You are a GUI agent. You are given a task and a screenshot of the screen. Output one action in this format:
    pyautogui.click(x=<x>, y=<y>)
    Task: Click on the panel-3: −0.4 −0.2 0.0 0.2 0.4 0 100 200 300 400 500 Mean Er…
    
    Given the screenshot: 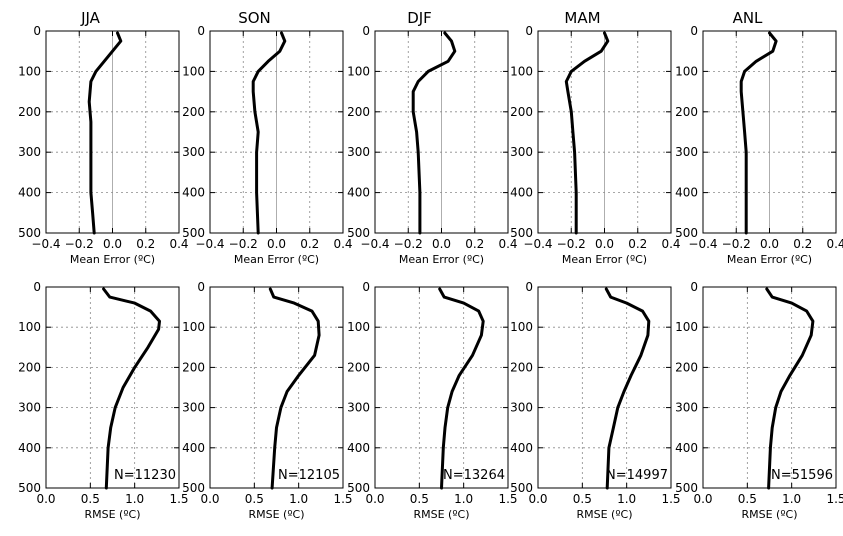 What is the action you would take?
    pyautogui.click(x=432, y=137)
    